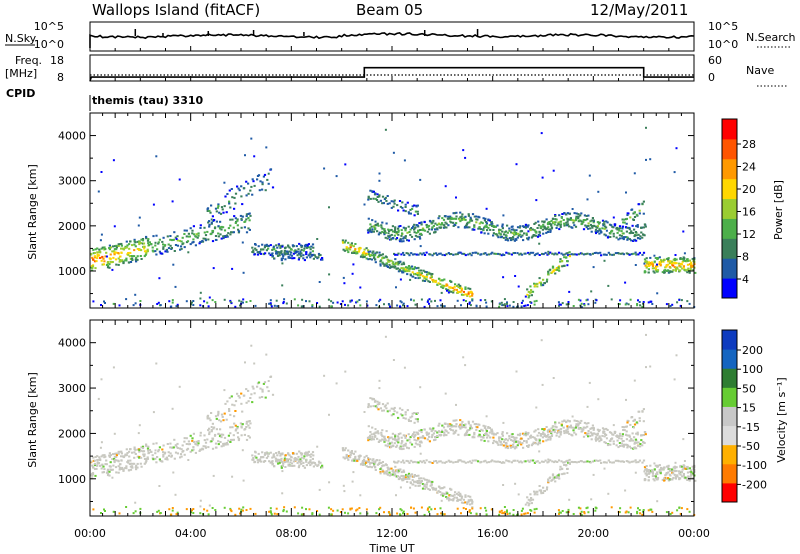 The width and height of the screenshot is (800, 554). What do you see at coordinates (723, 26) in the screenshot?
I see `noise-right-tick-top: 10^5` at bounding box center [723, 26].